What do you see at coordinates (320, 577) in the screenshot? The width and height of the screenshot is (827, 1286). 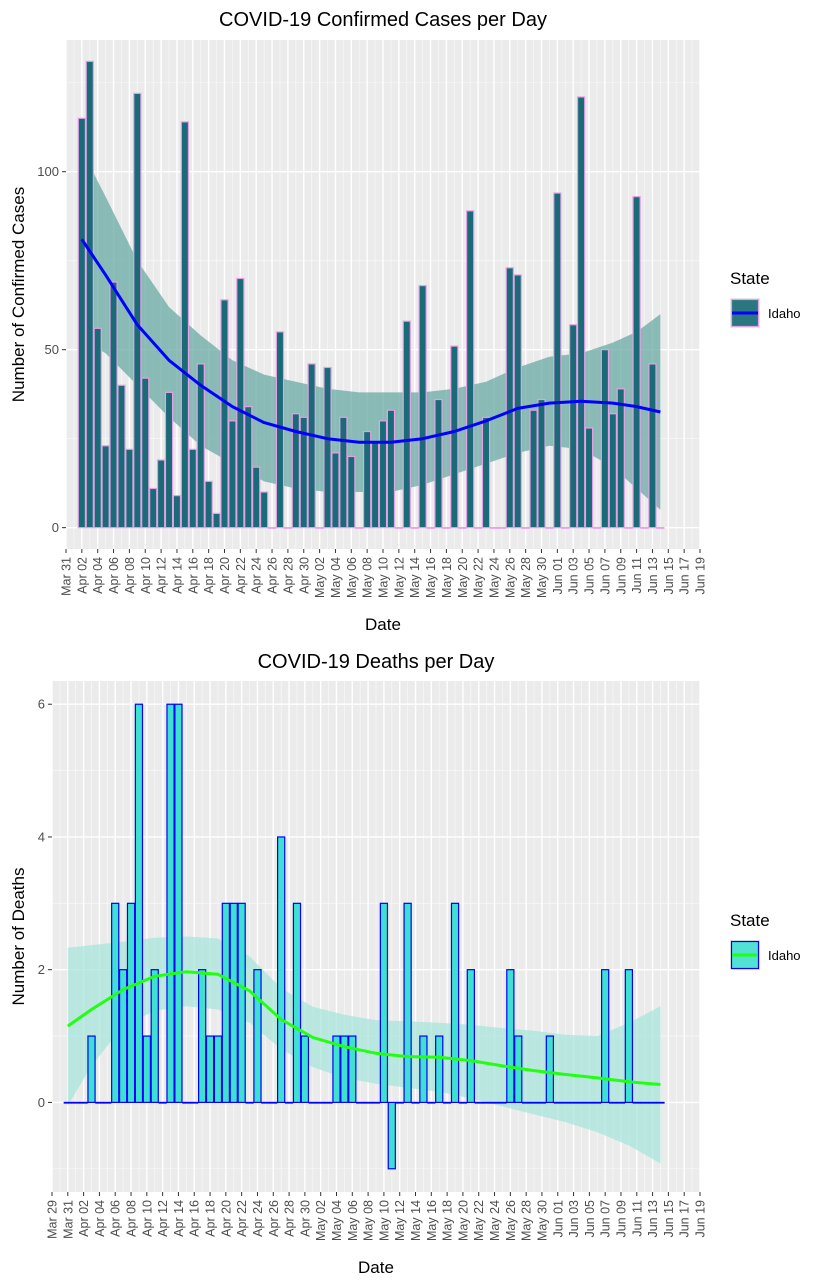 I see `x-tick-label: May 02` at bounding box center [320, 577].